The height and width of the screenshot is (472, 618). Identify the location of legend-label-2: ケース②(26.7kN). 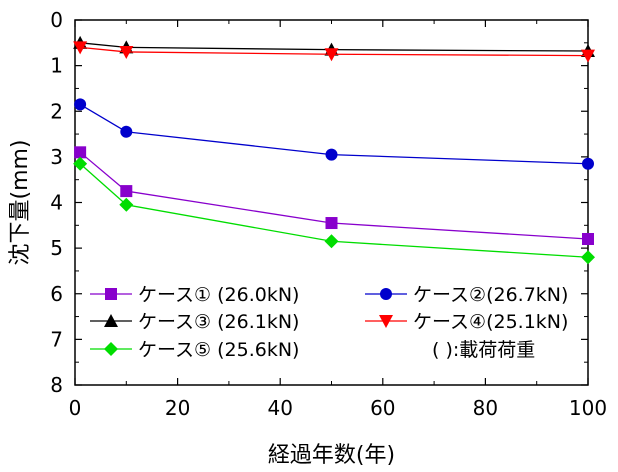
(490, 295).